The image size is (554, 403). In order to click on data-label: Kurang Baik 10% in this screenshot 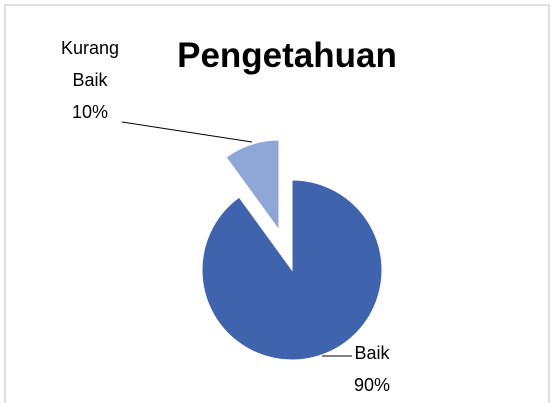, I will do `click(90, 80)`.